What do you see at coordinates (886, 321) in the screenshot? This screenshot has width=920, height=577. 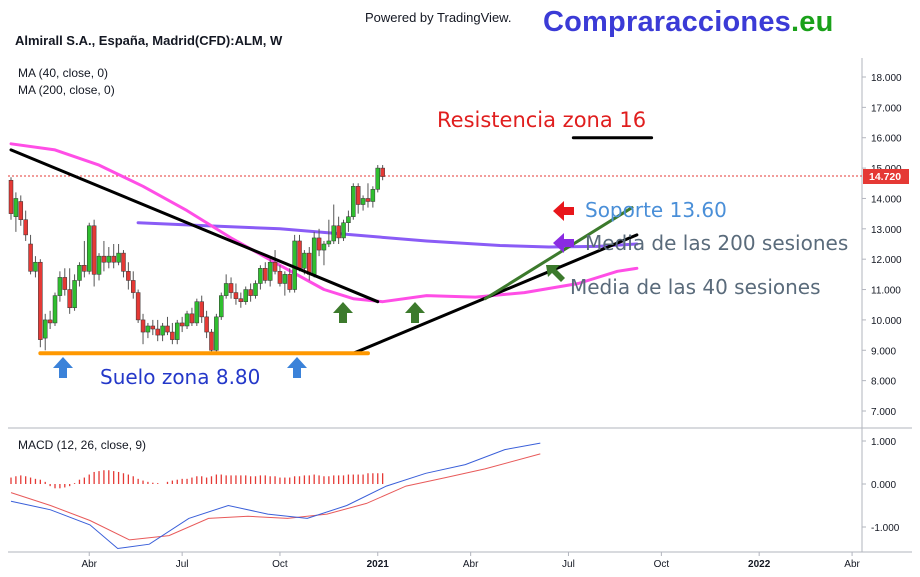 I see `y-tick-label: 10.000` at bounding box center [886, 321].